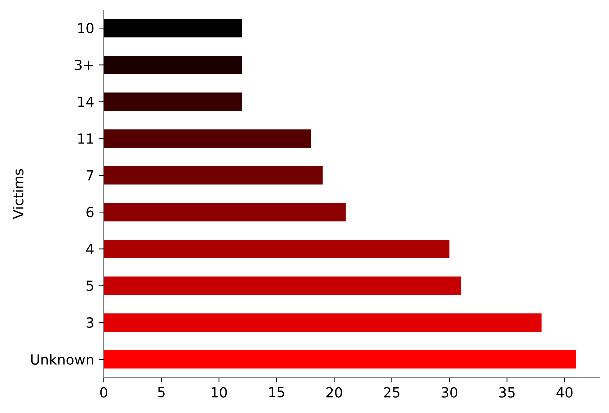 This screenshot has width=609, height=413. I want to click on y-tick-label: 7, so click(90, 175).